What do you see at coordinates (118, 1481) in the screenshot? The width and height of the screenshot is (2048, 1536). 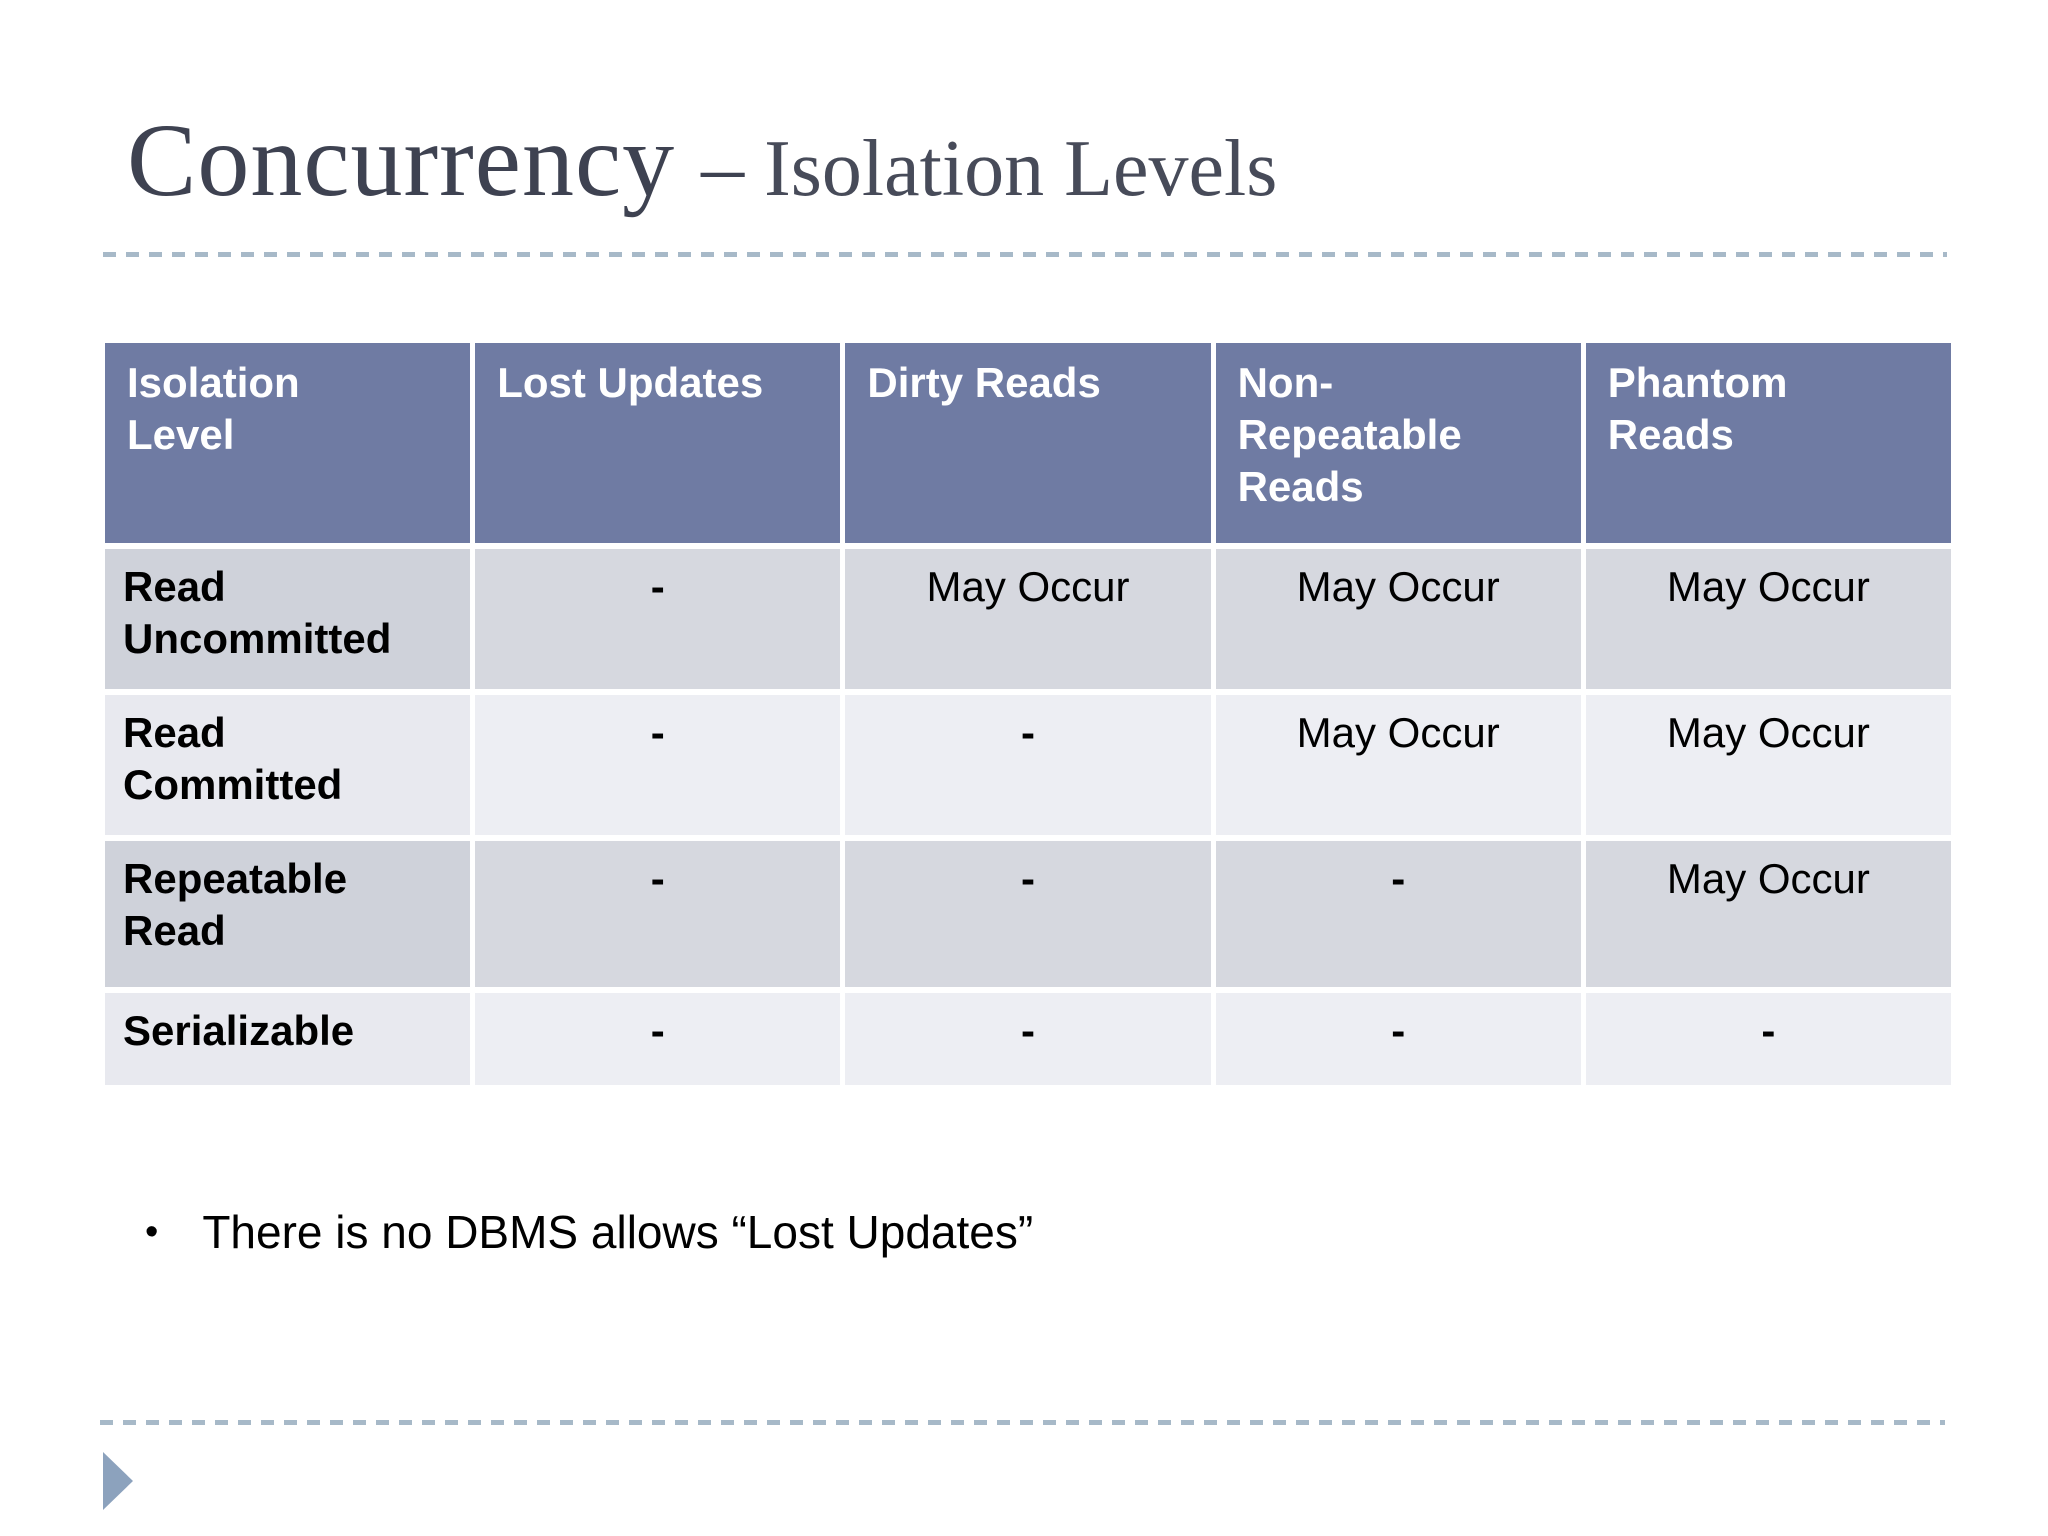 I see `slide-footer-arrow-icon` at bounding box center [118, 1481].